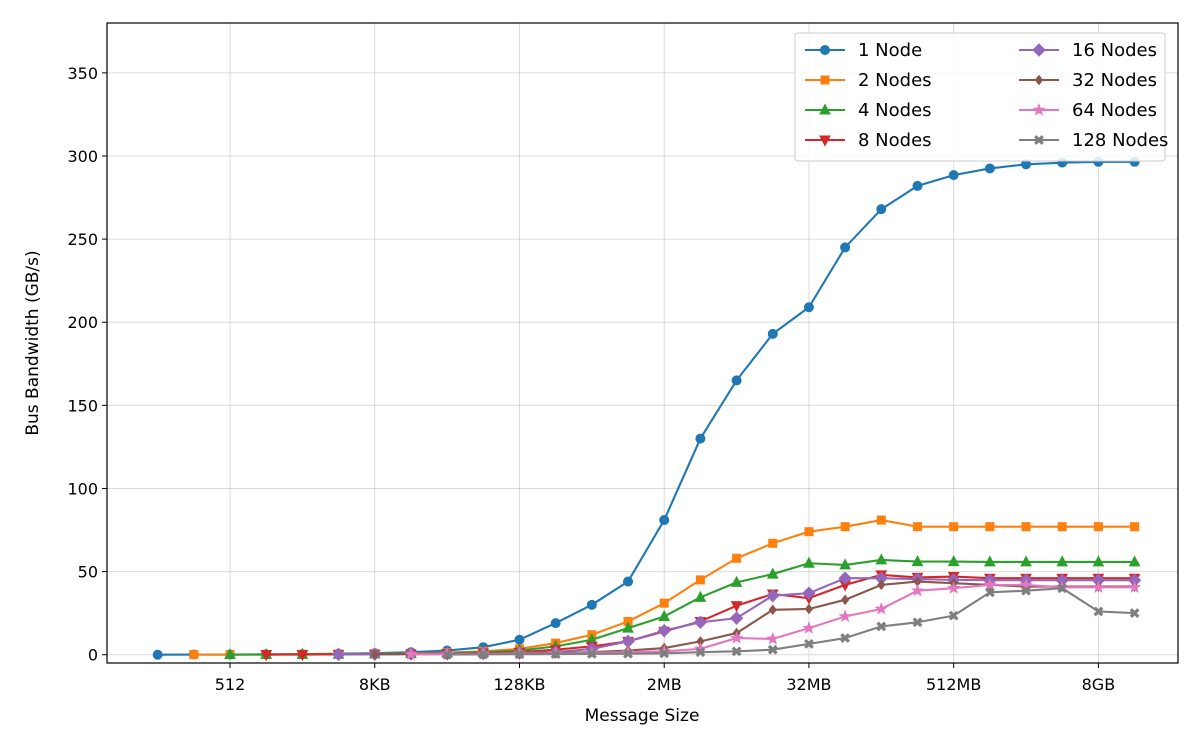  Describe the element at coordinates (1088, 50) in the screenshot. I see `legend-item: 16 Nodes` at that location.